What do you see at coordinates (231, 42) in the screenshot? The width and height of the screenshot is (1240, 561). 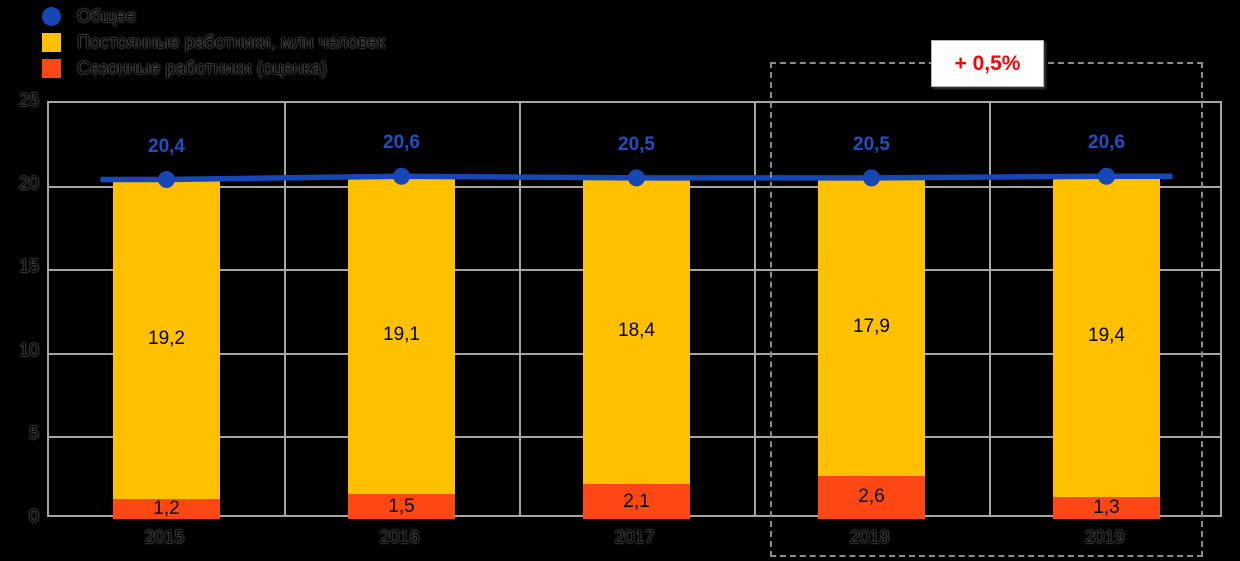 I see `legend-item-label: Постоянные работники, млн человек` at bounding box center [231, 42].